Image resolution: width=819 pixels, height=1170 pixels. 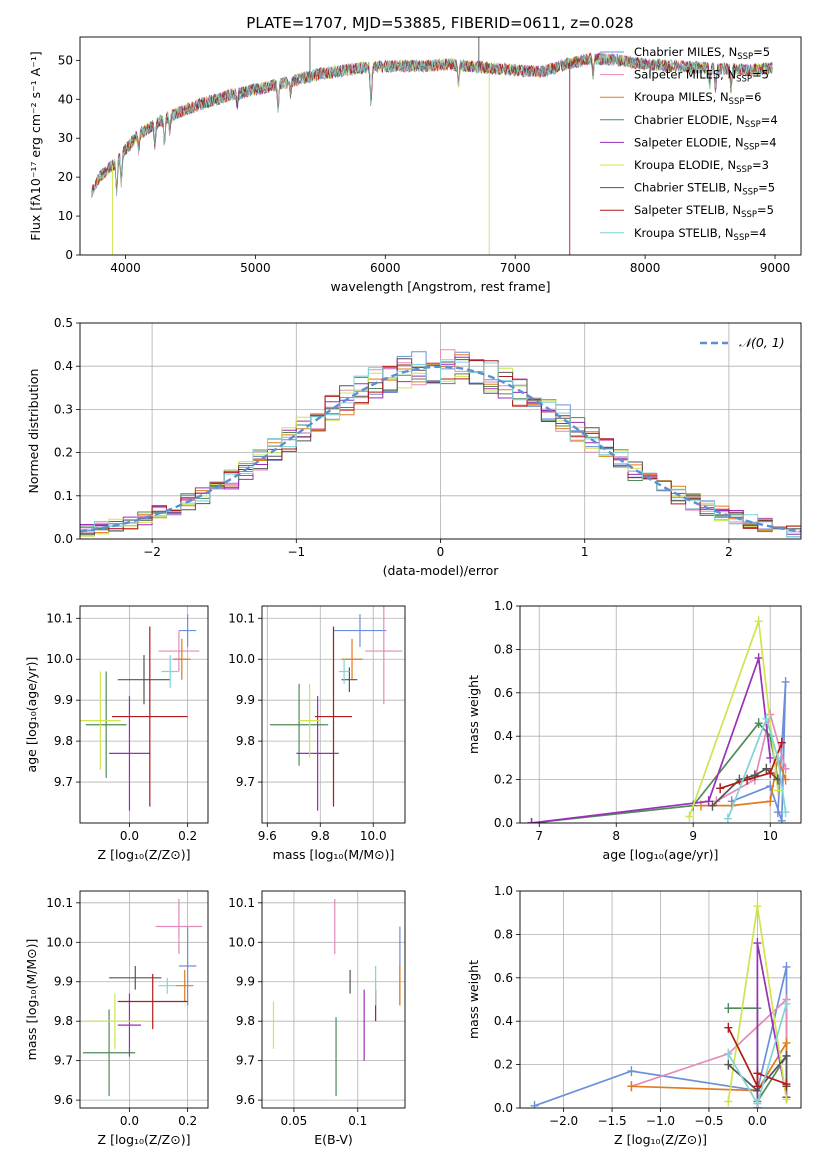 I want to click on y-tick-label: 50, so click(x=65, y=60).